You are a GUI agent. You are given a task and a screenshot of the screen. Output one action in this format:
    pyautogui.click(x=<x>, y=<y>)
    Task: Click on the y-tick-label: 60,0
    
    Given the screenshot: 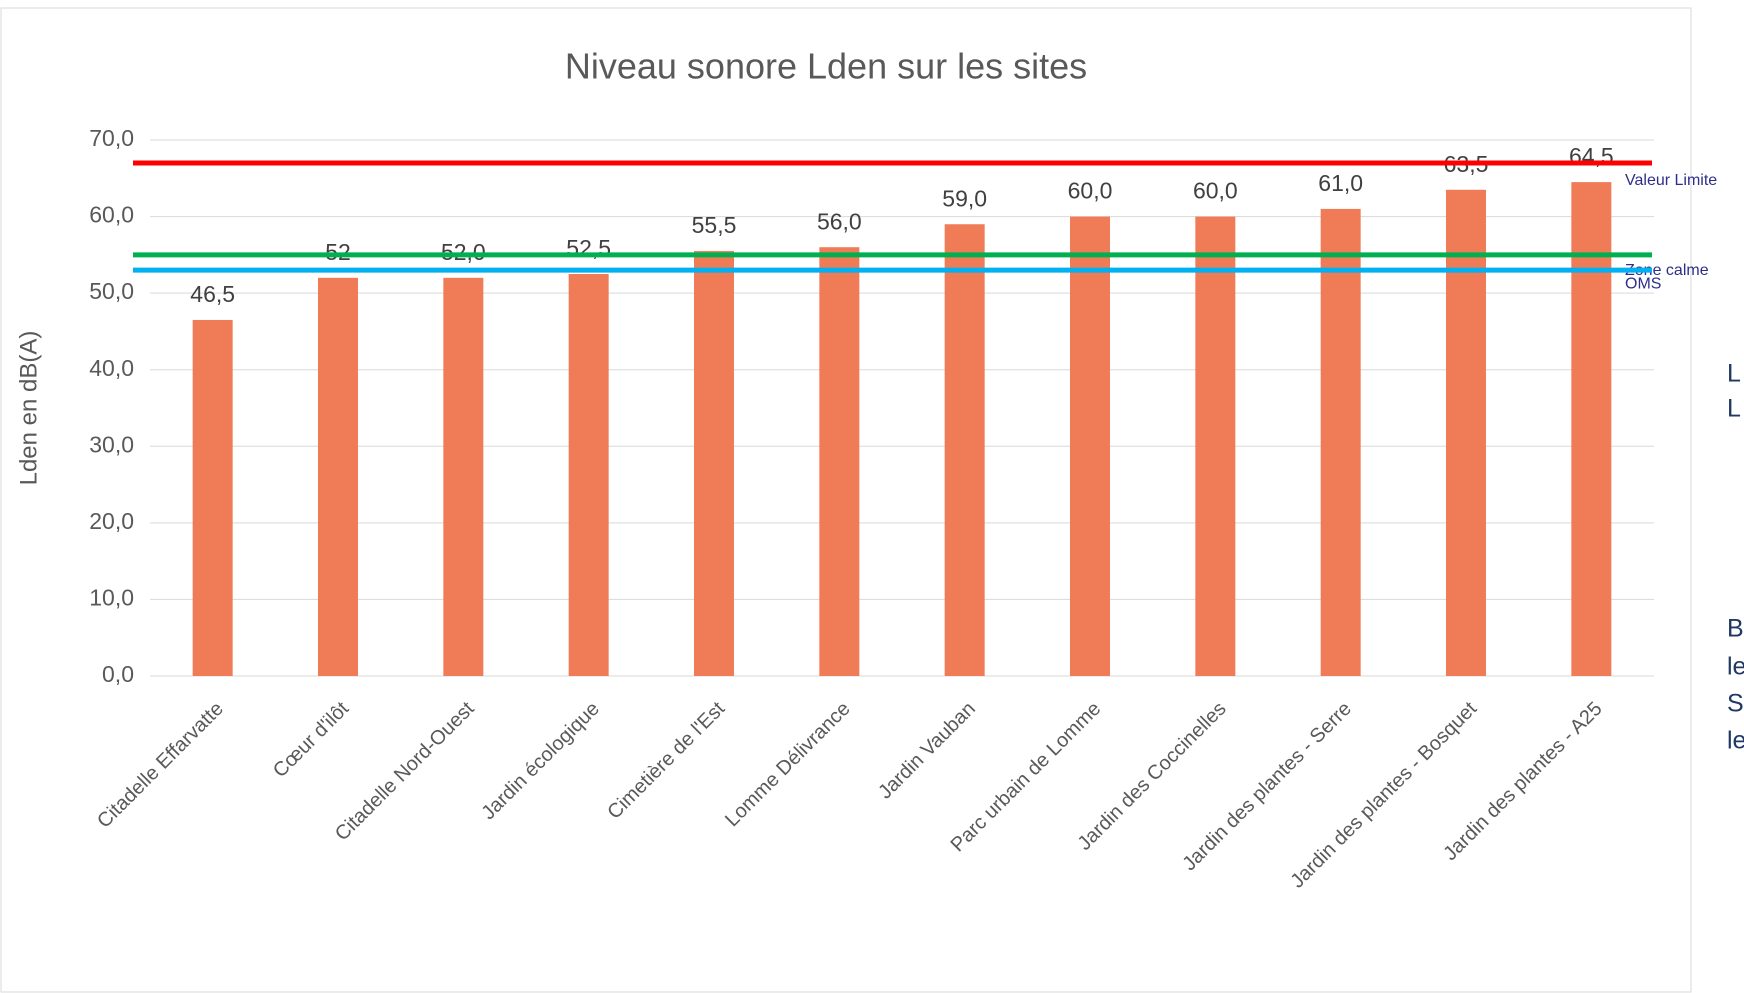 What is the action you would take?
    pyautogui.click(x=111, y=215)
    